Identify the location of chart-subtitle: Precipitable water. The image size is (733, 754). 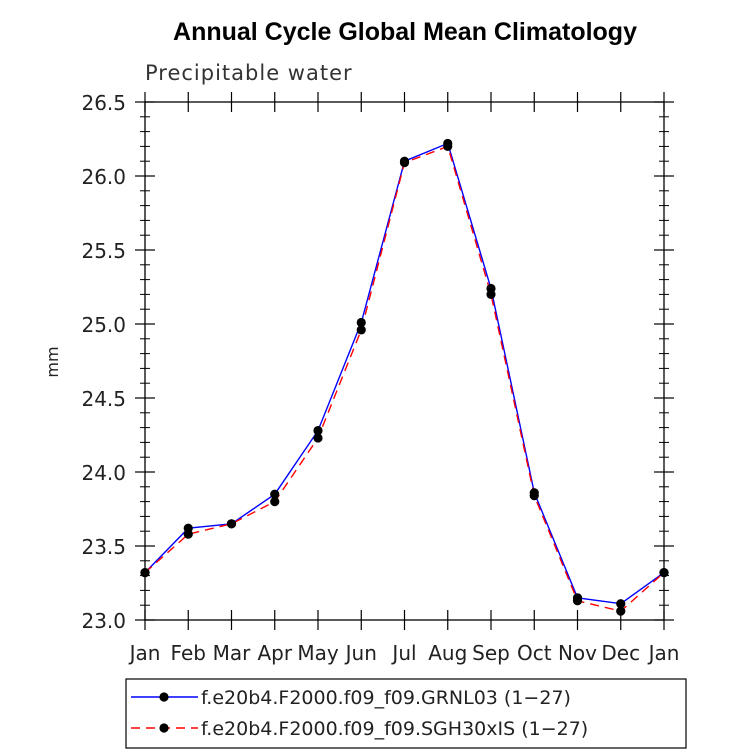
(249, 73).